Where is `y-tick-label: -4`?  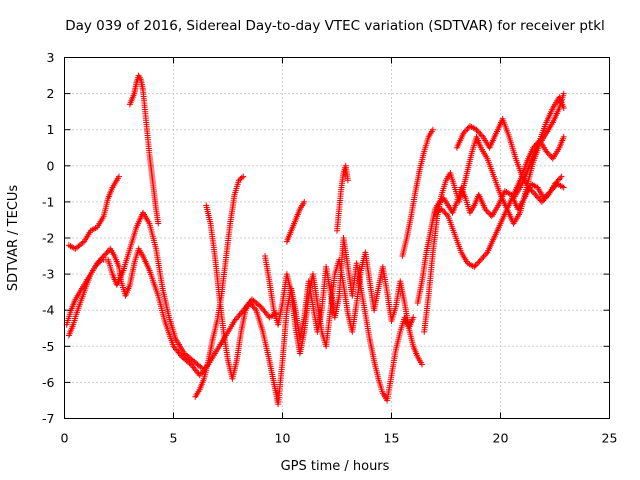 y-tick-label: -4 is located at coordinates (48, 310).